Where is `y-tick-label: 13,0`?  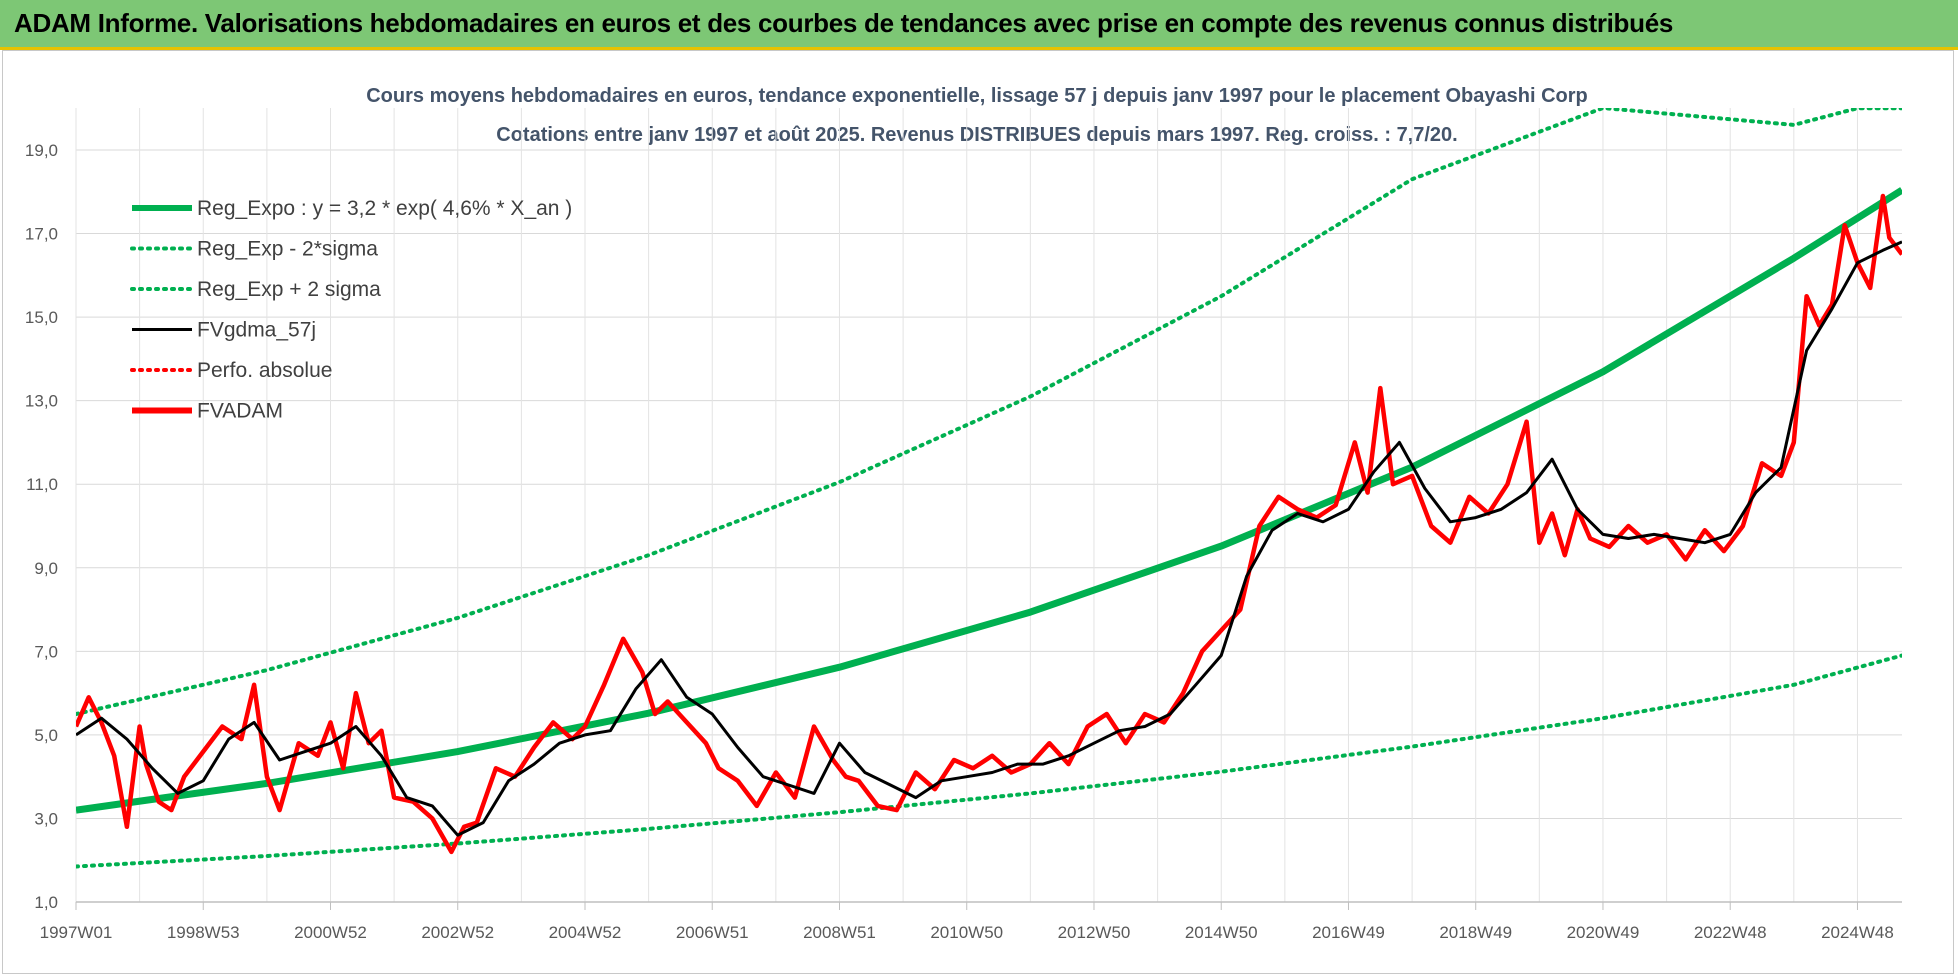
y-tick-label: 13,0 is located at coordinates (41, 401).